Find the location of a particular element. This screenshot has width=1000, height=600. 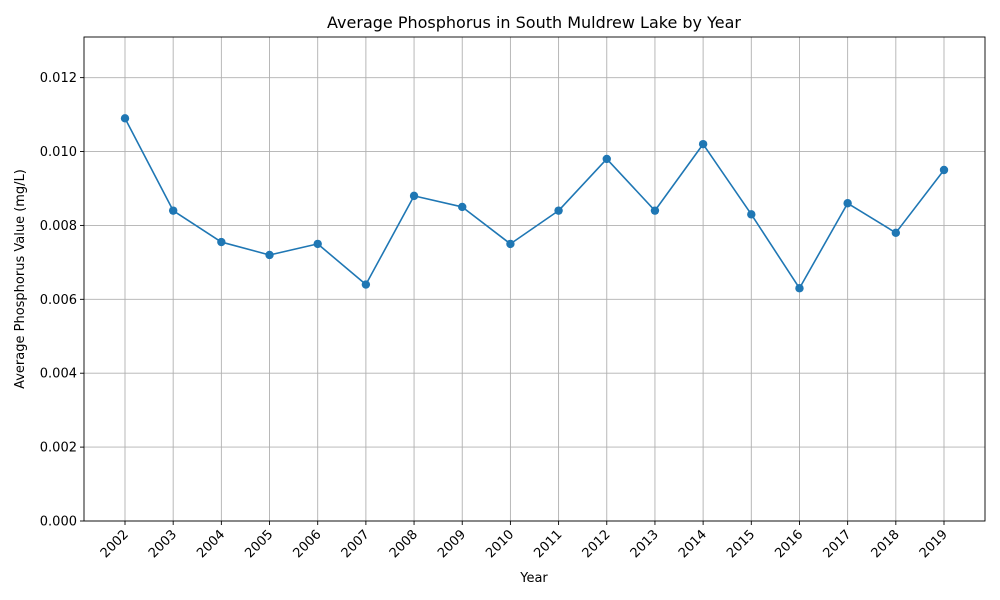

x-tick-label: 2017 is located at coordinates (837, 544).